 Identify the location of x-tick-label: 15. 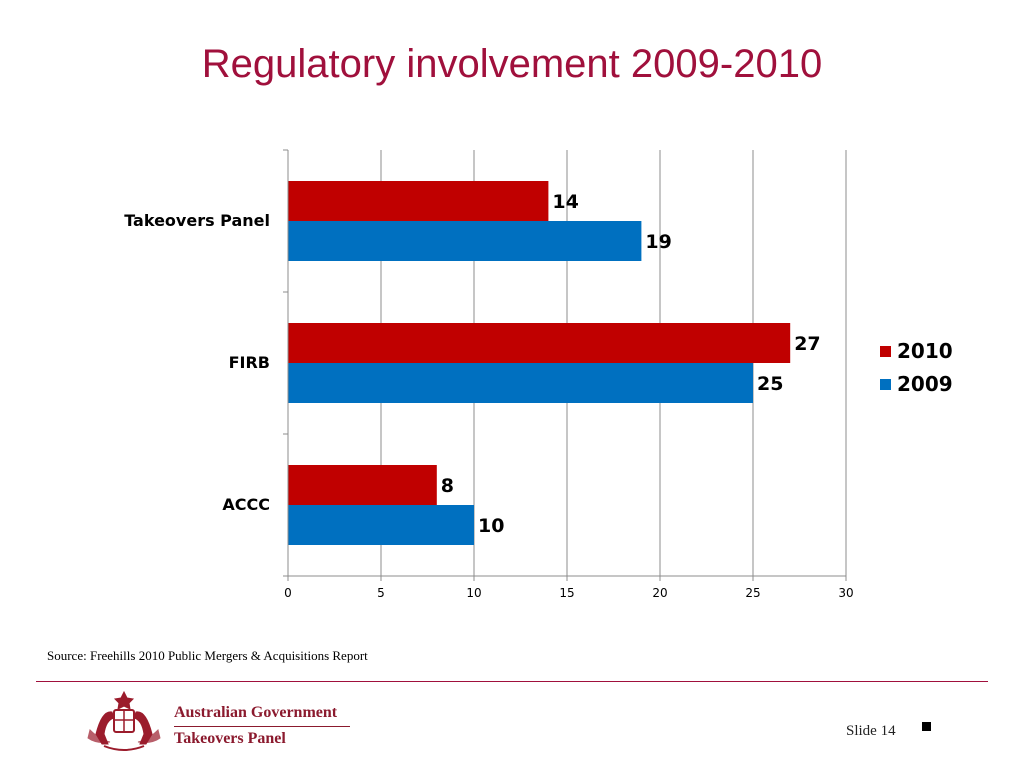
(566, 593).